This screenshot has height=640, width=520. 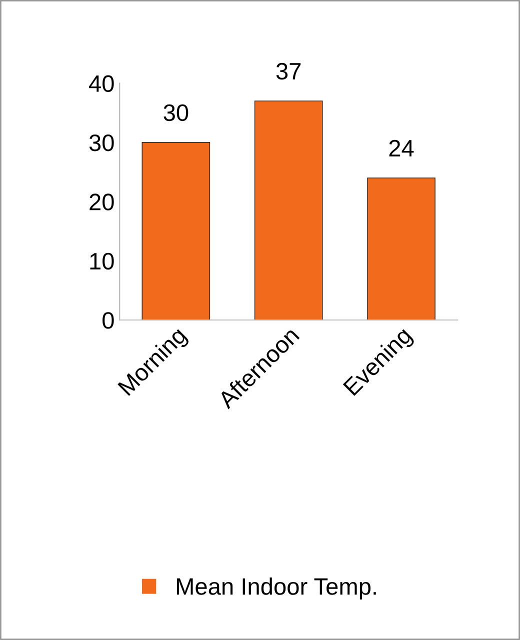 I want to click on y-tick-label: 20, so click(x=102, y=202).